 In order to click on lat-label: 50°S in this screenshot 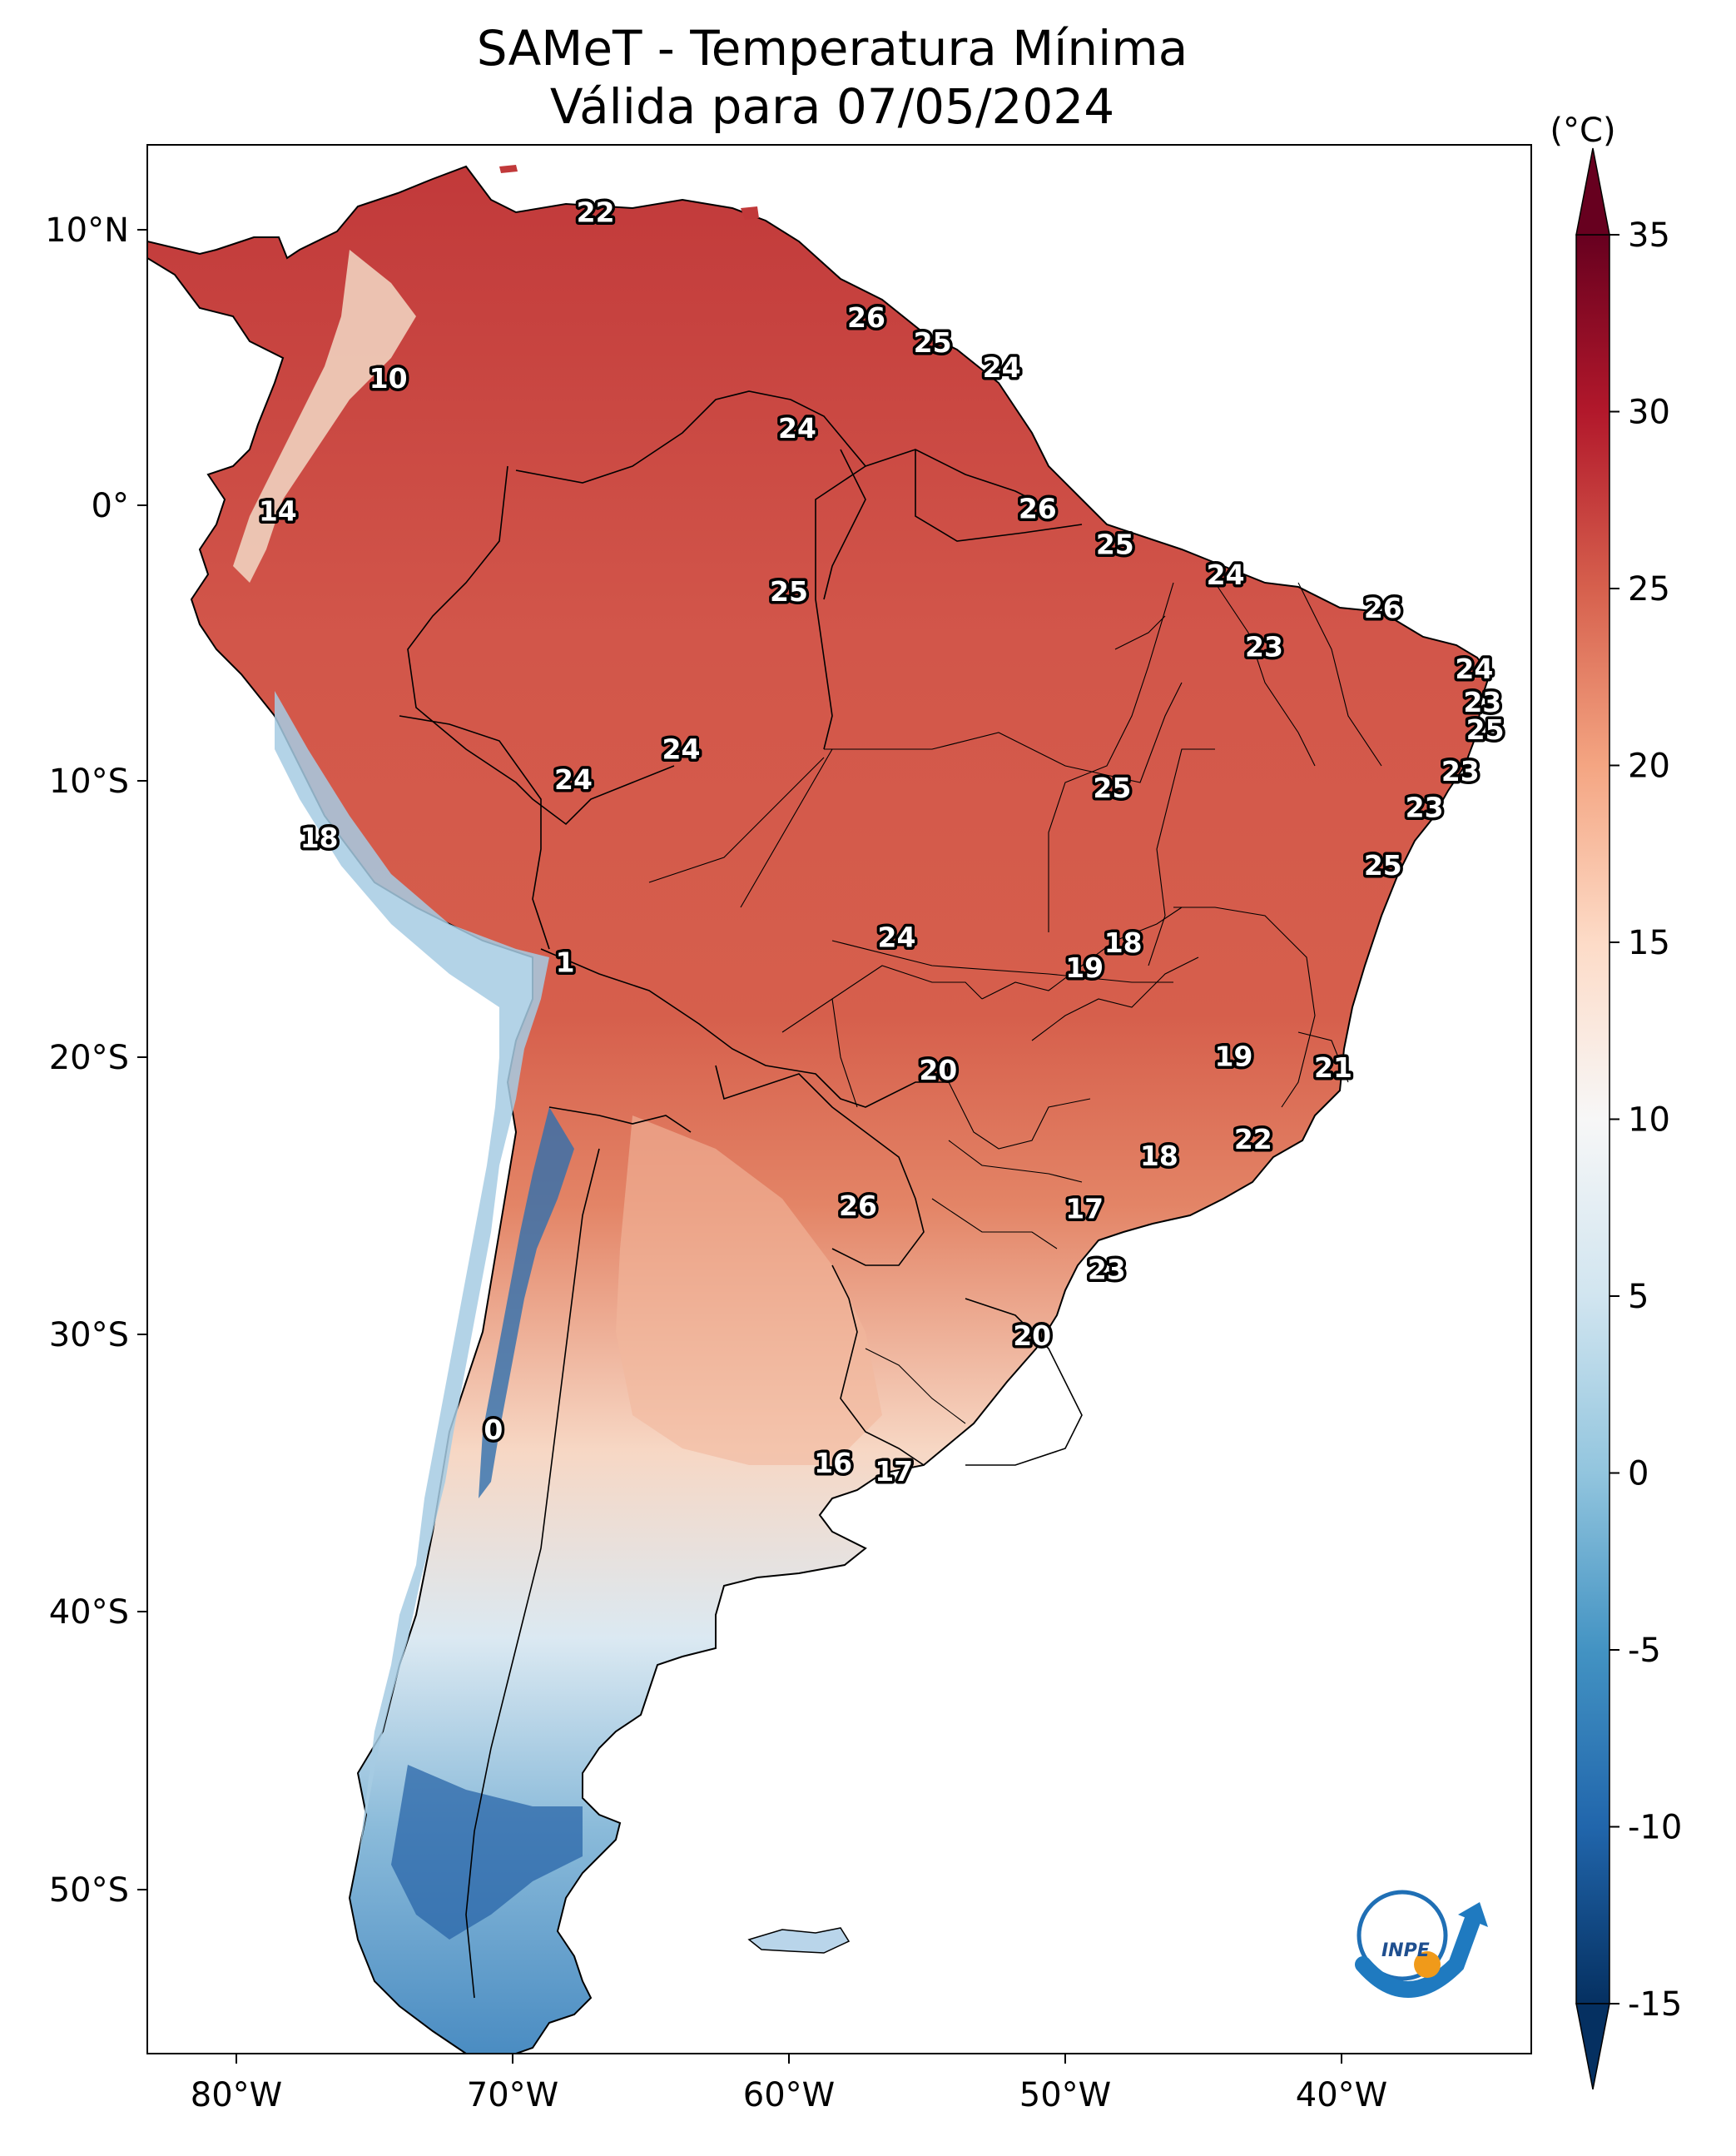, I will do `click(89, 1890)`.